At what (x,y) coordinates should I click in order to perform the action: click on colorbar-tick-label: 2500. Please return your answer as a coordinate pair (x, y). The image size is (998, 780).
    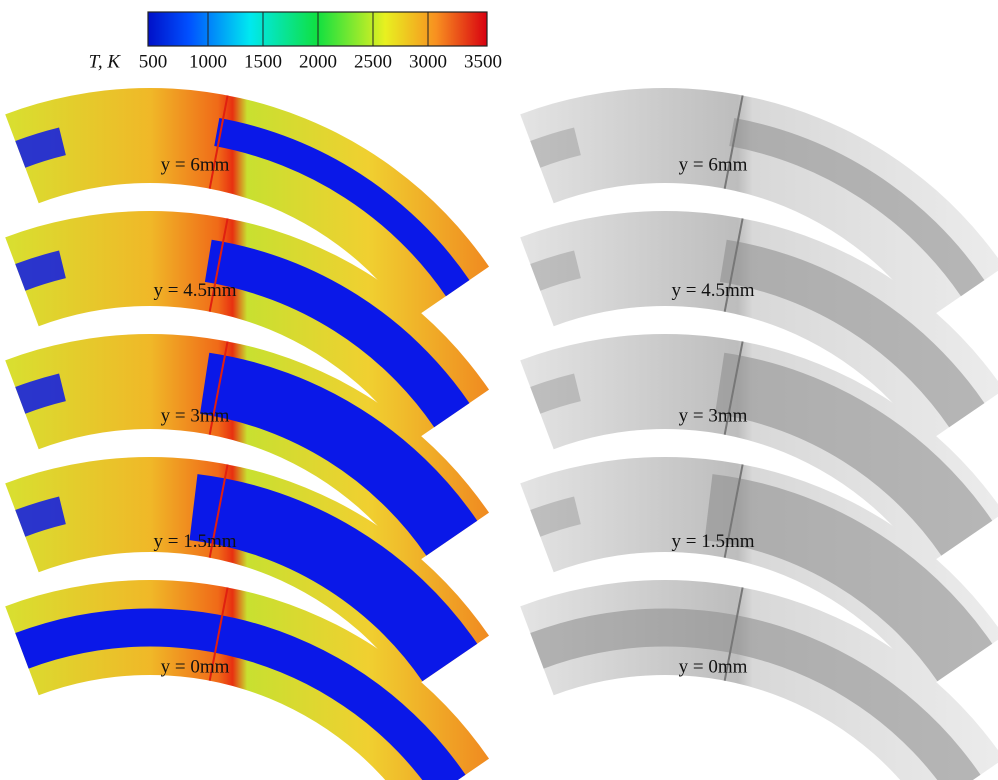
    Looking at the image, I should click on (373, 61).